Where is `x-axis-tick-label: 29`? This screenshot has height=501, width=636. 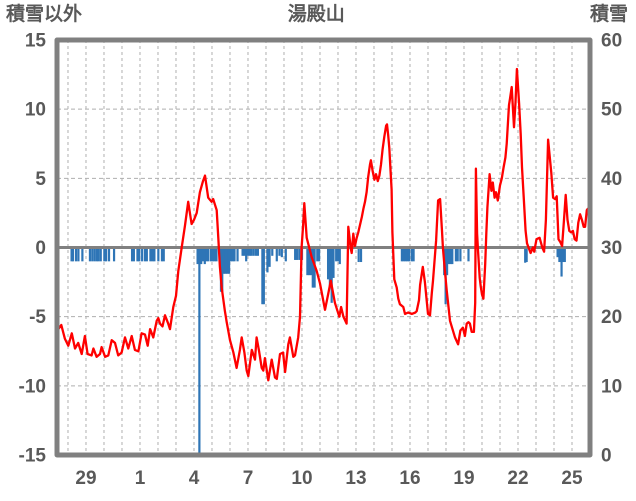
x-axis-tick-label: 29 is located at coordinates (85, 478).